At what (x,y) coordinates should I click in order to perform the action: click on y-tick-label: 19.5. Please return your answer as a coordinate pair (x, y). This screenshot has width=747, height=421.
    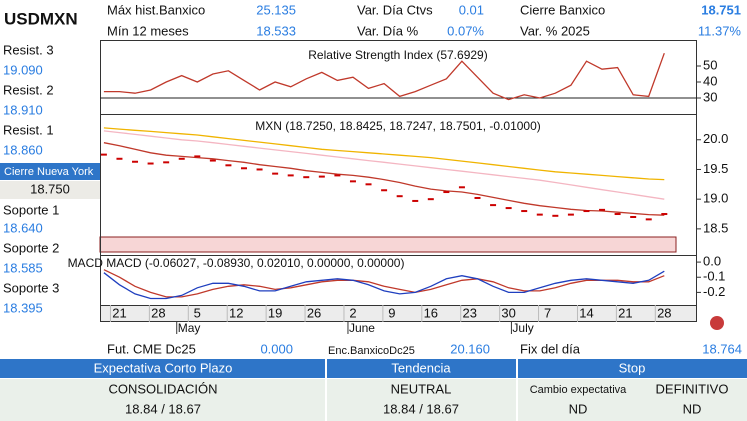
    Looking at the image, I should click on (715, 168).